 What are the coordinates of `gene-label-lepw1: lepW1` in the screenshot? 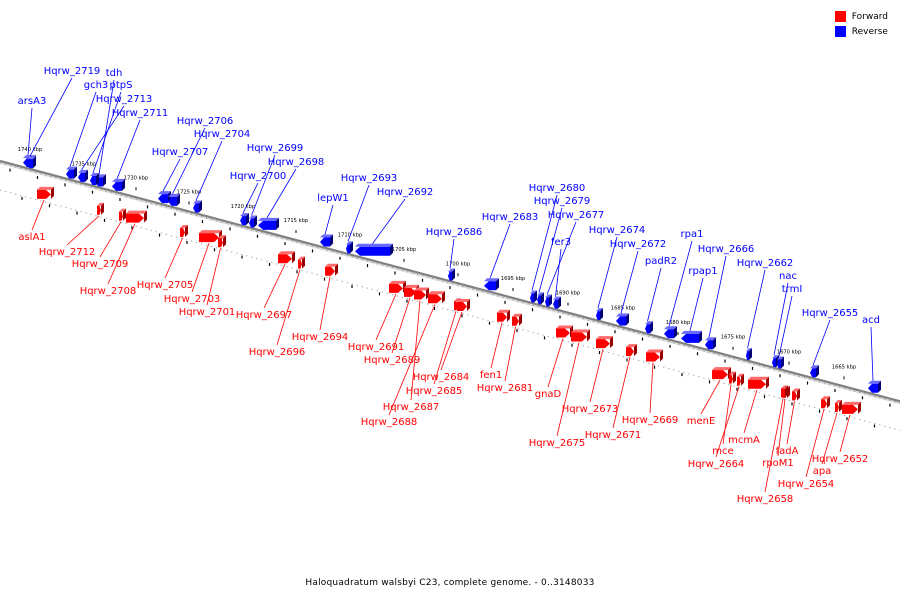 It's located at (333, 198).